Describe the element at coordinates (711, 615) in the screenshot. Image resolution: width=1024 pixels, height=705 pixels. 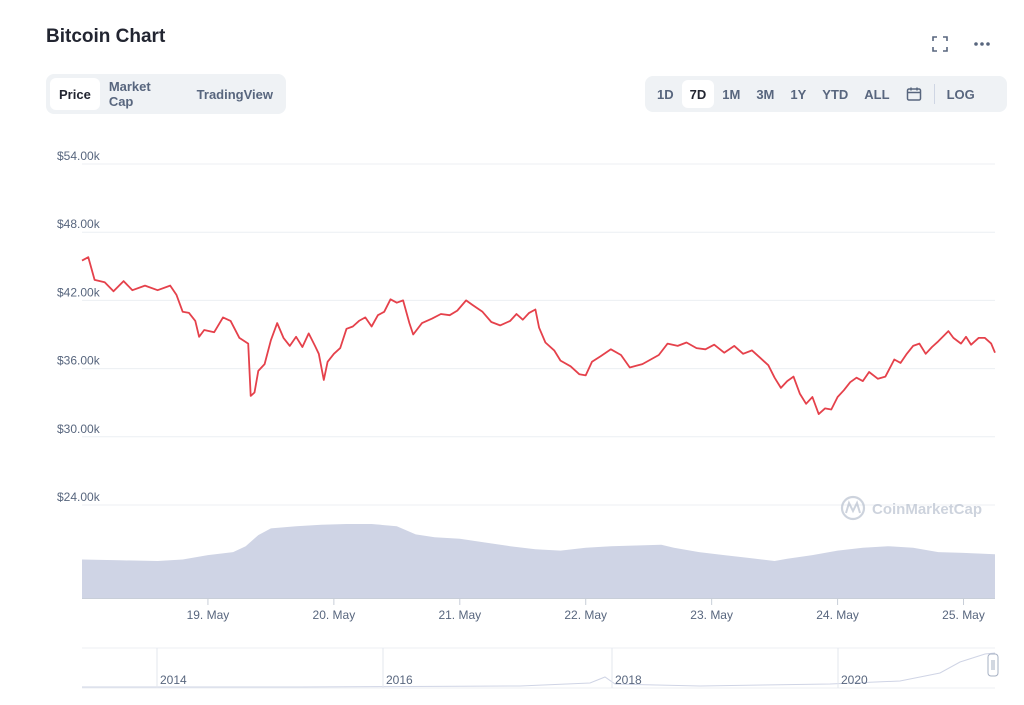
I see `x-tick-label: 23. May` at that location.